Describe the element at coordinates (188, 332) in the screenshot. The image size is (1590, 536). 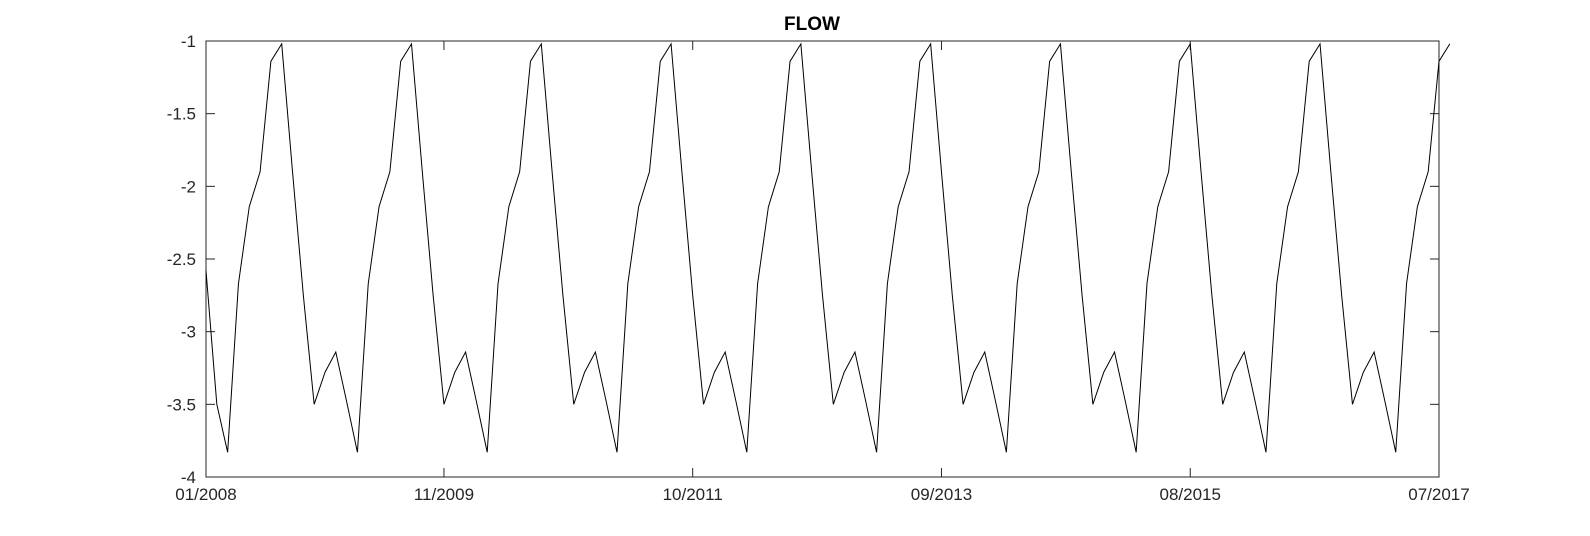
I see `y-tick-label: -3` at that location.